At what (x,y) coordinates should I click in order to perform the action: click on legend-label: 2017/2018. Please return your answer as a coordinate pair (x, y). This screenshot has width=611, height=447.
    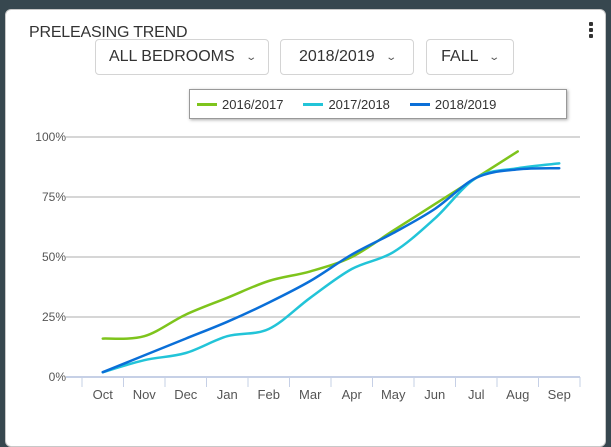
    Looking at the image, I should click on (359, 104).